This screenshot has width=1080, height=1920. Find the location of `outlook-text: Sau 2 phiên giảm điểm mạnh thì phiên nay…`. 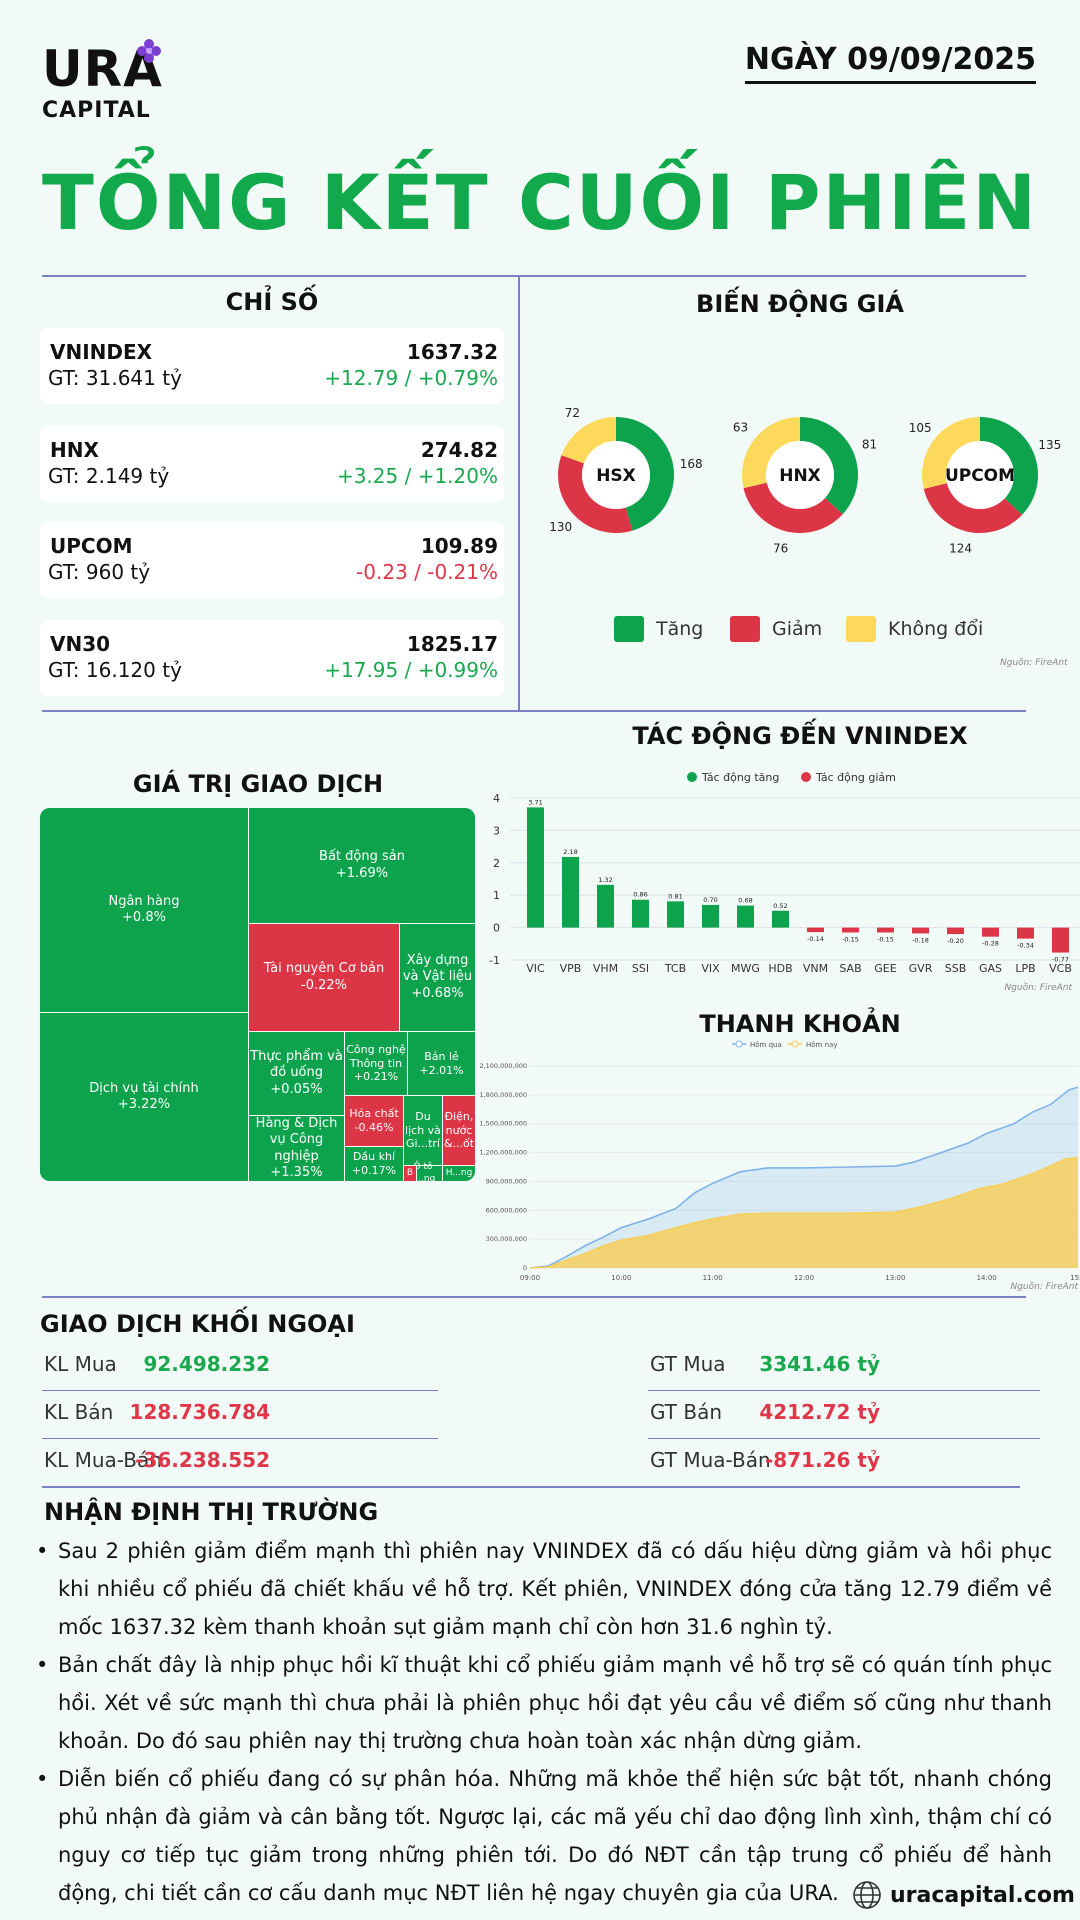

outlook-text: Sau 2 phiên giảm điểm mạnh thì phiên nay… is located at coordinates (555, 1589).